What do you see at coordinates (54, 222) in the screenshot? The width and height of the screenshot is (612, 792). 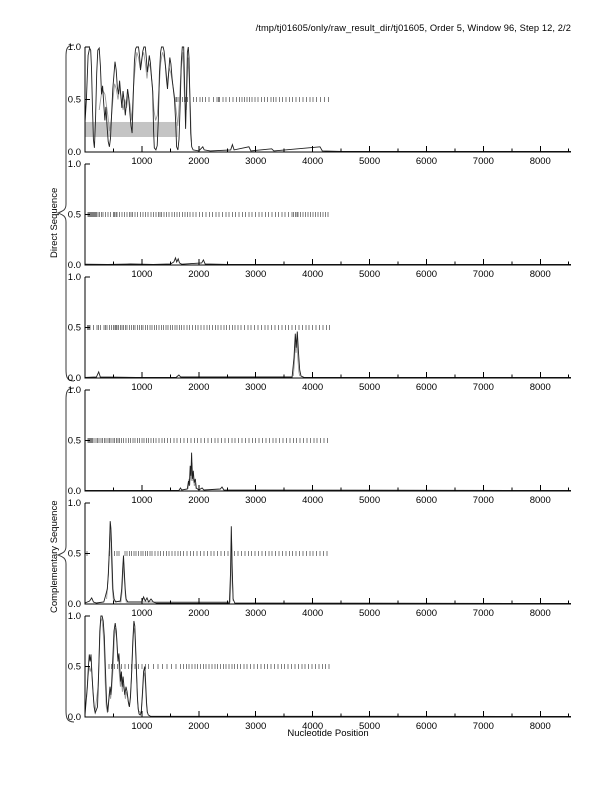 I see `direct-sequence-label: Direct Sequence` at bounding box center [54, 222].